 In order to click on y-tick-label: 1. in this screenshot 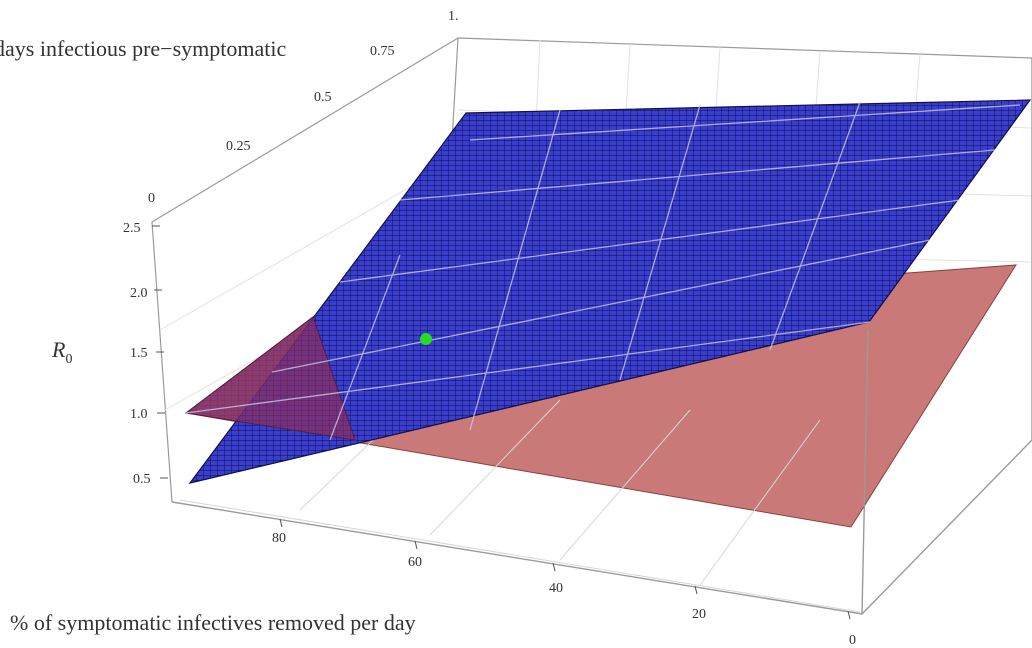, I will do `click(453, 16)`.